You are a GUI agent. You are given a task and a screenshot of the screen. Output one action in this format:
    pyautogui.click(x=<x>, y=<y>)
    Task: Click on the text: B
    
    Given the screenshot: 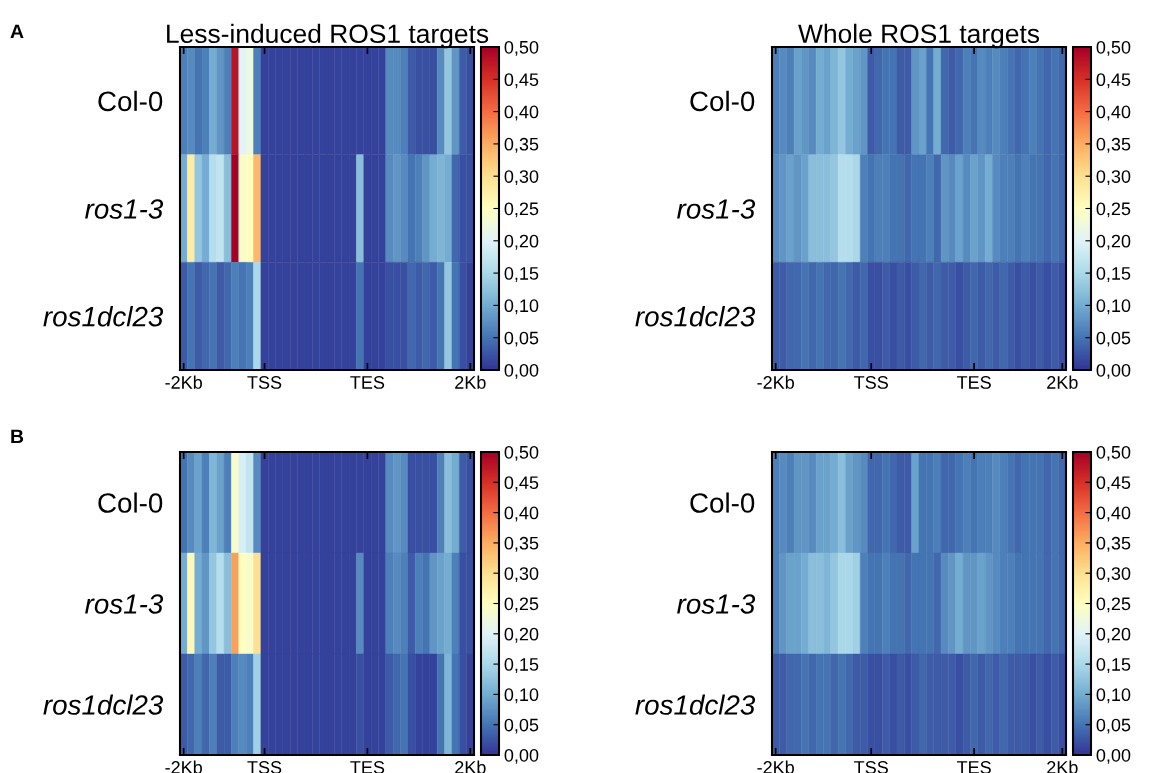 What is the action you would take?
    pyautogui.click(x=17, y=436)
    